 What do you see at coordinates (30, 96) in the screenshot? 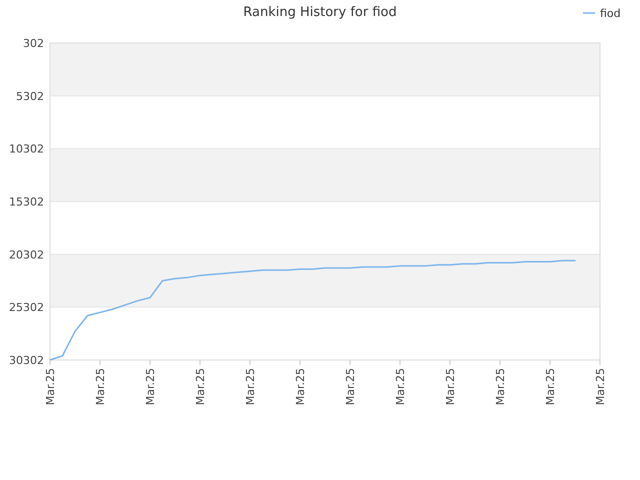
I see `y-tick-label: 5302` at bounding box center [30, 96].